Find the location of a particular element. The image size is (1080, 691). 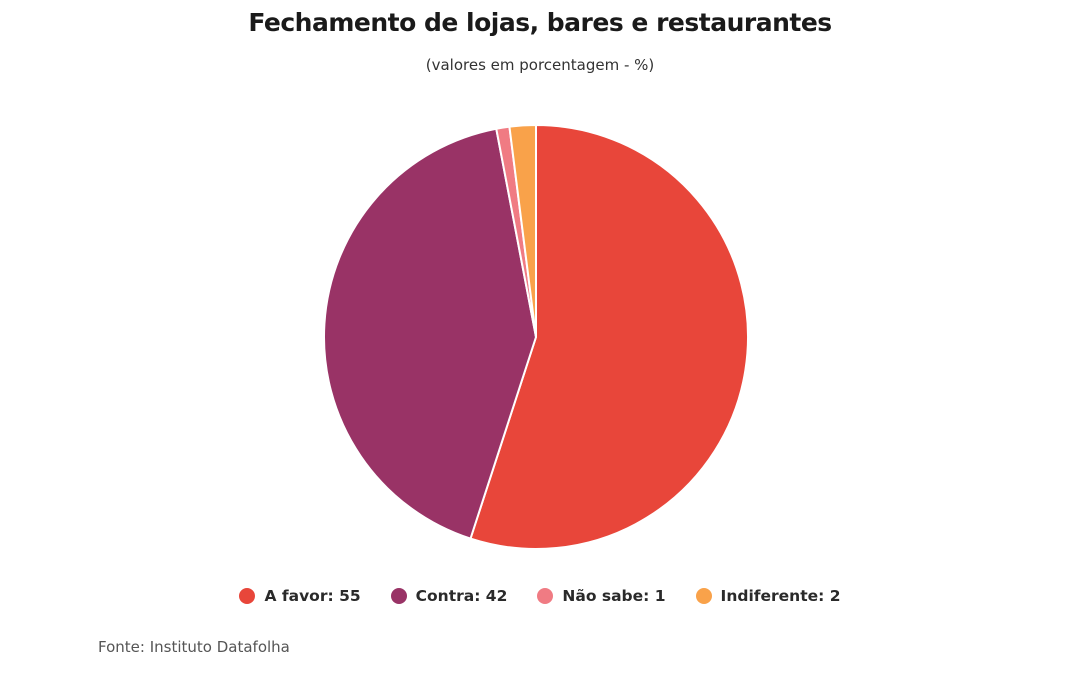

legend-item-nao-sabe: Não sabe: 1 is located at coordinates (601, 596).